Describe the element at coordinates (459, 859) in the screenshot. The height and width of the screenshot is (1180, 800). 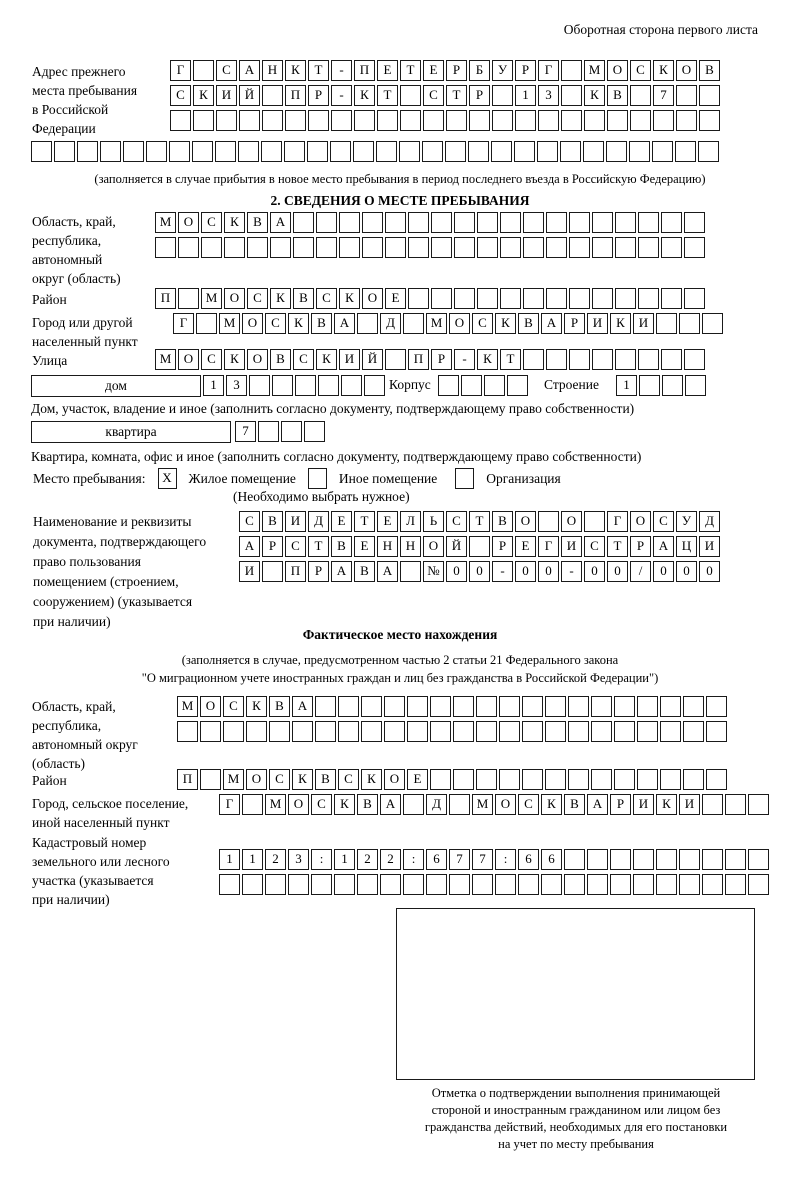
I see `char-cell: 7` at that location.